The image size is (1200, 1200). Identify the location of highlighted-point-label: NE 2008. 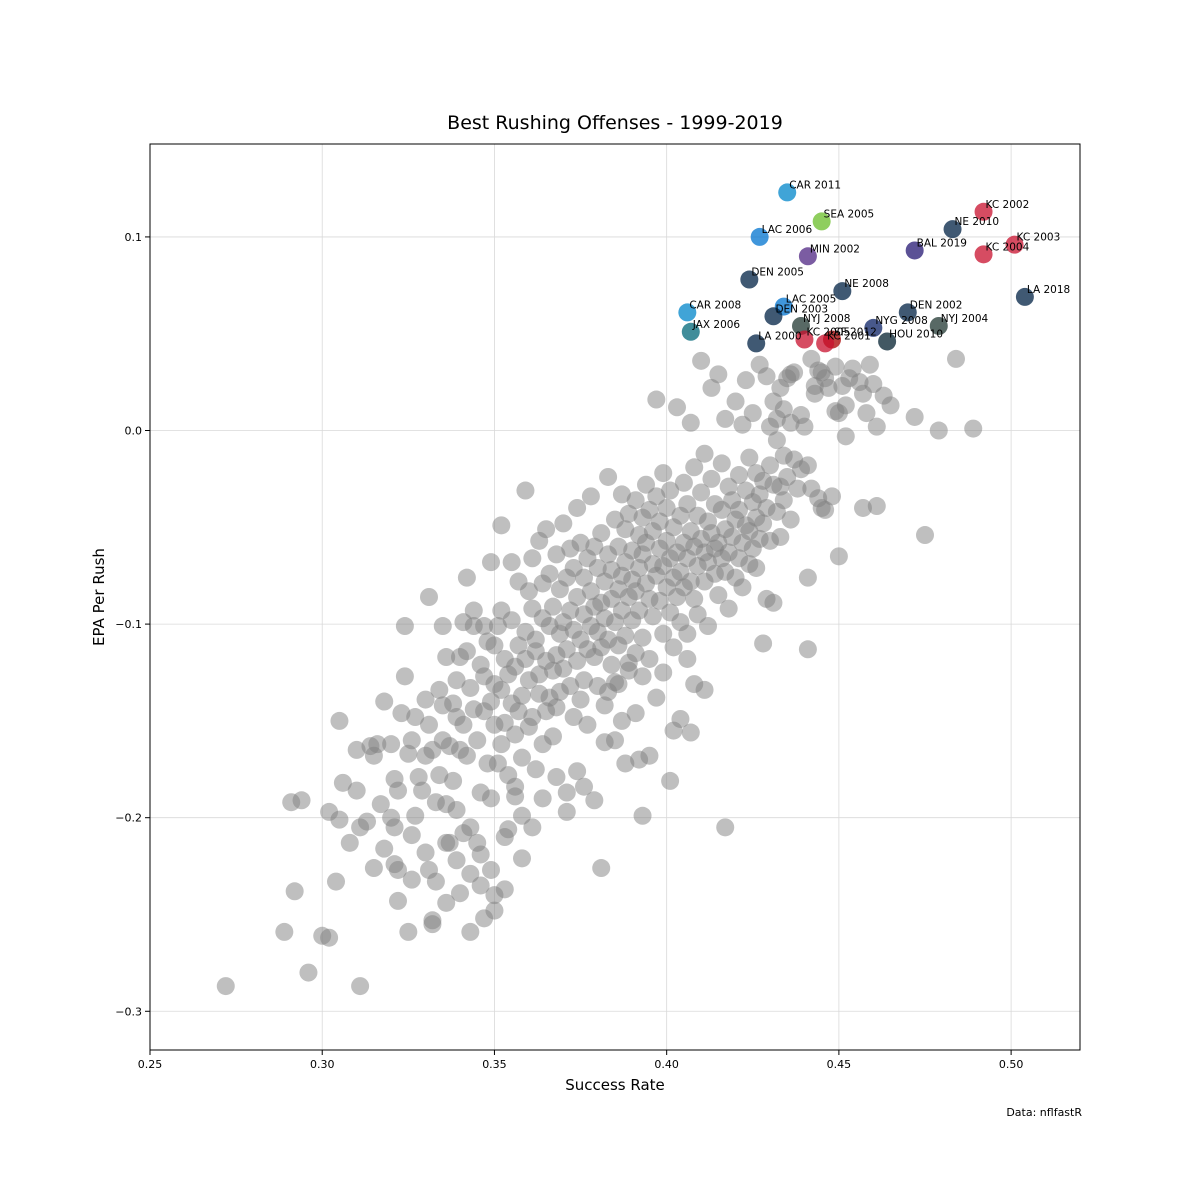
(866, 284).